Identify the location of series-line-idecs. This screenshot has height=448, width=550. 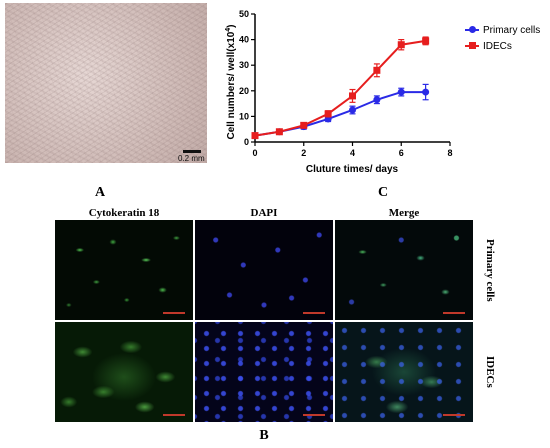
(340, 88).